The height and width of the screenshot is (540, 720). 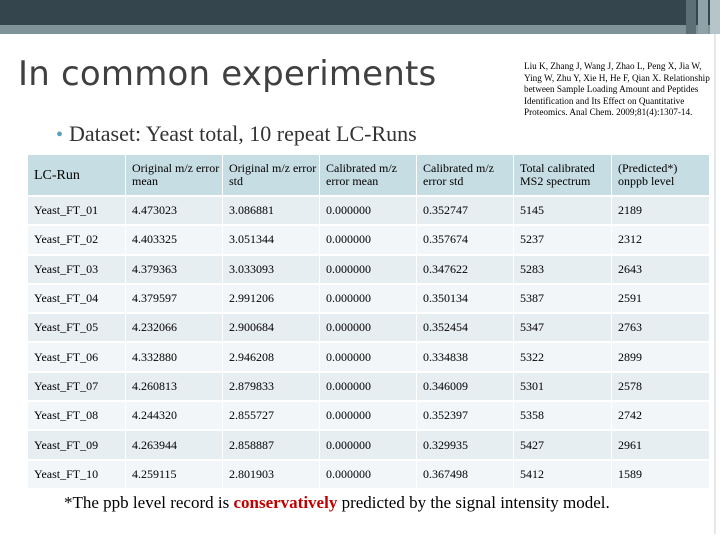 What do you see at coordinates (77, 241) in the screenshot?
I see `table-cell: Yeast_FT_02` at bounding box center [77, 241].